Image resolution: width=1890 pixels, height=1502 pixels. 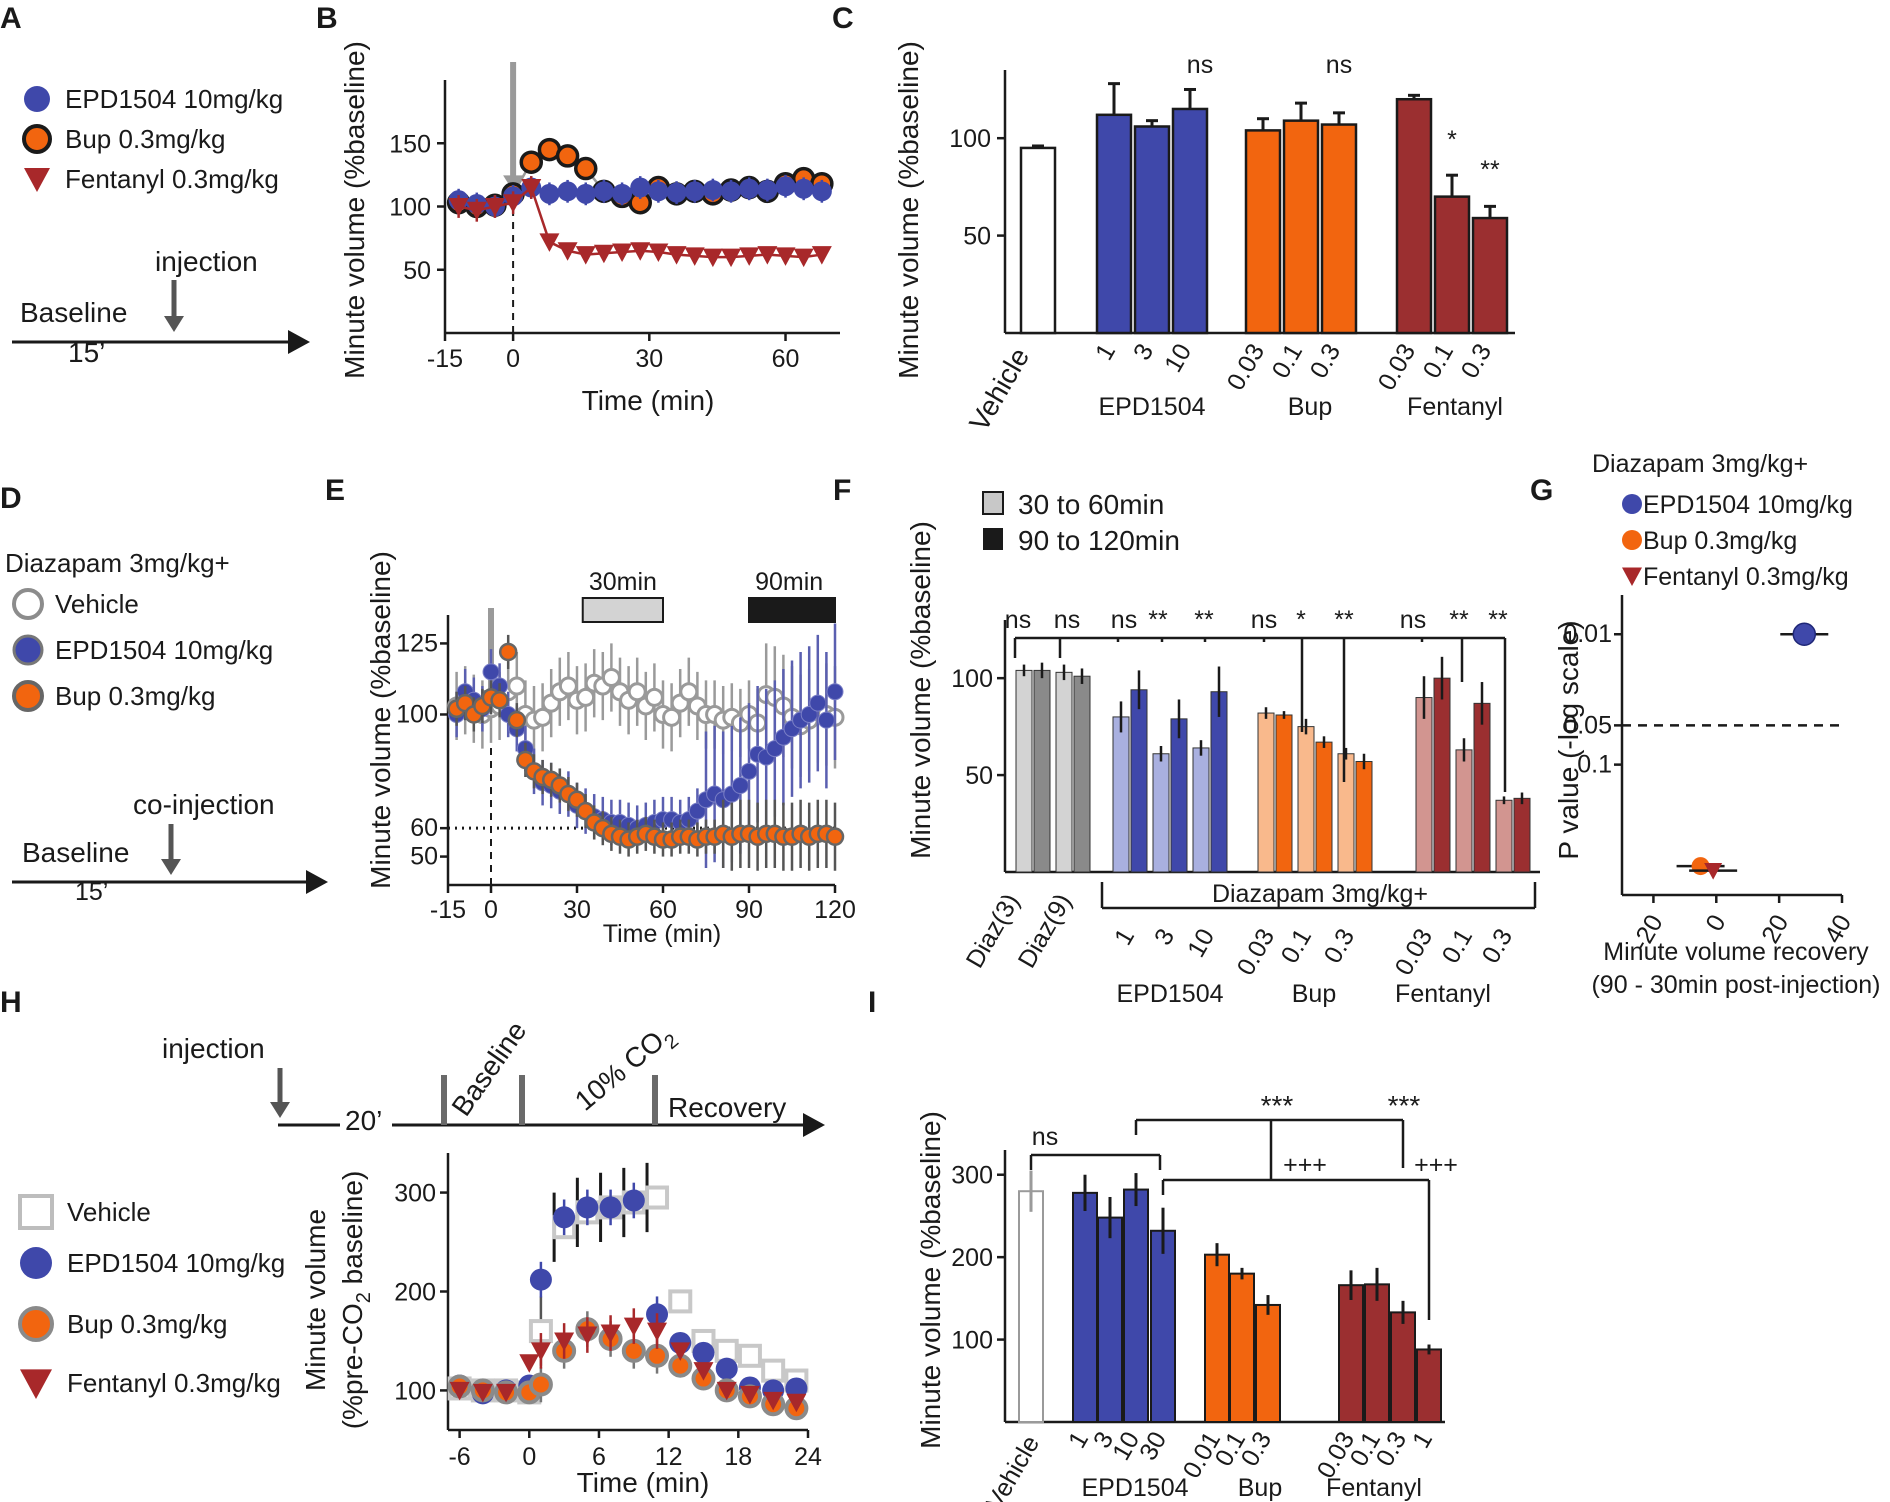 What do you see at coordinates (1720, 541) in the screenshot?
I see `legend-label-g-1: Bup 0.3mg/kg` at bounding box center [1720, 541].